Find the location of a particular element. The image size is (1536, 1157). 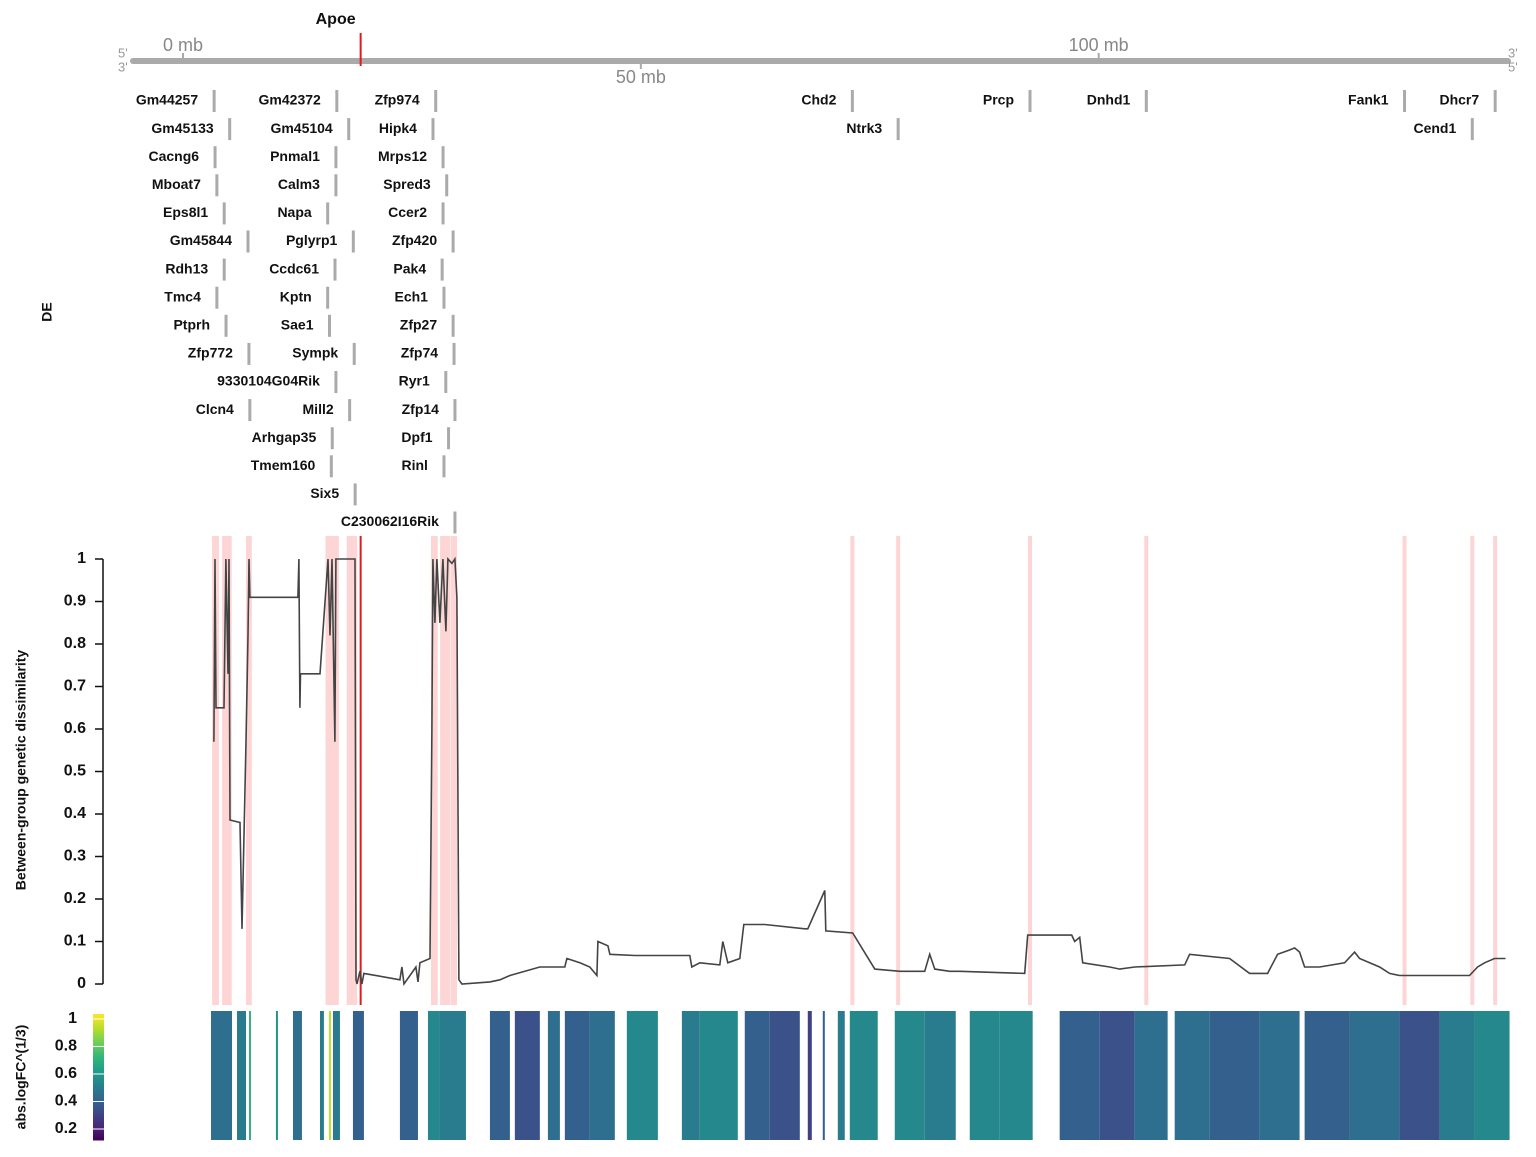

gene-label: Fank1 is located at coordinates (1368, 100).